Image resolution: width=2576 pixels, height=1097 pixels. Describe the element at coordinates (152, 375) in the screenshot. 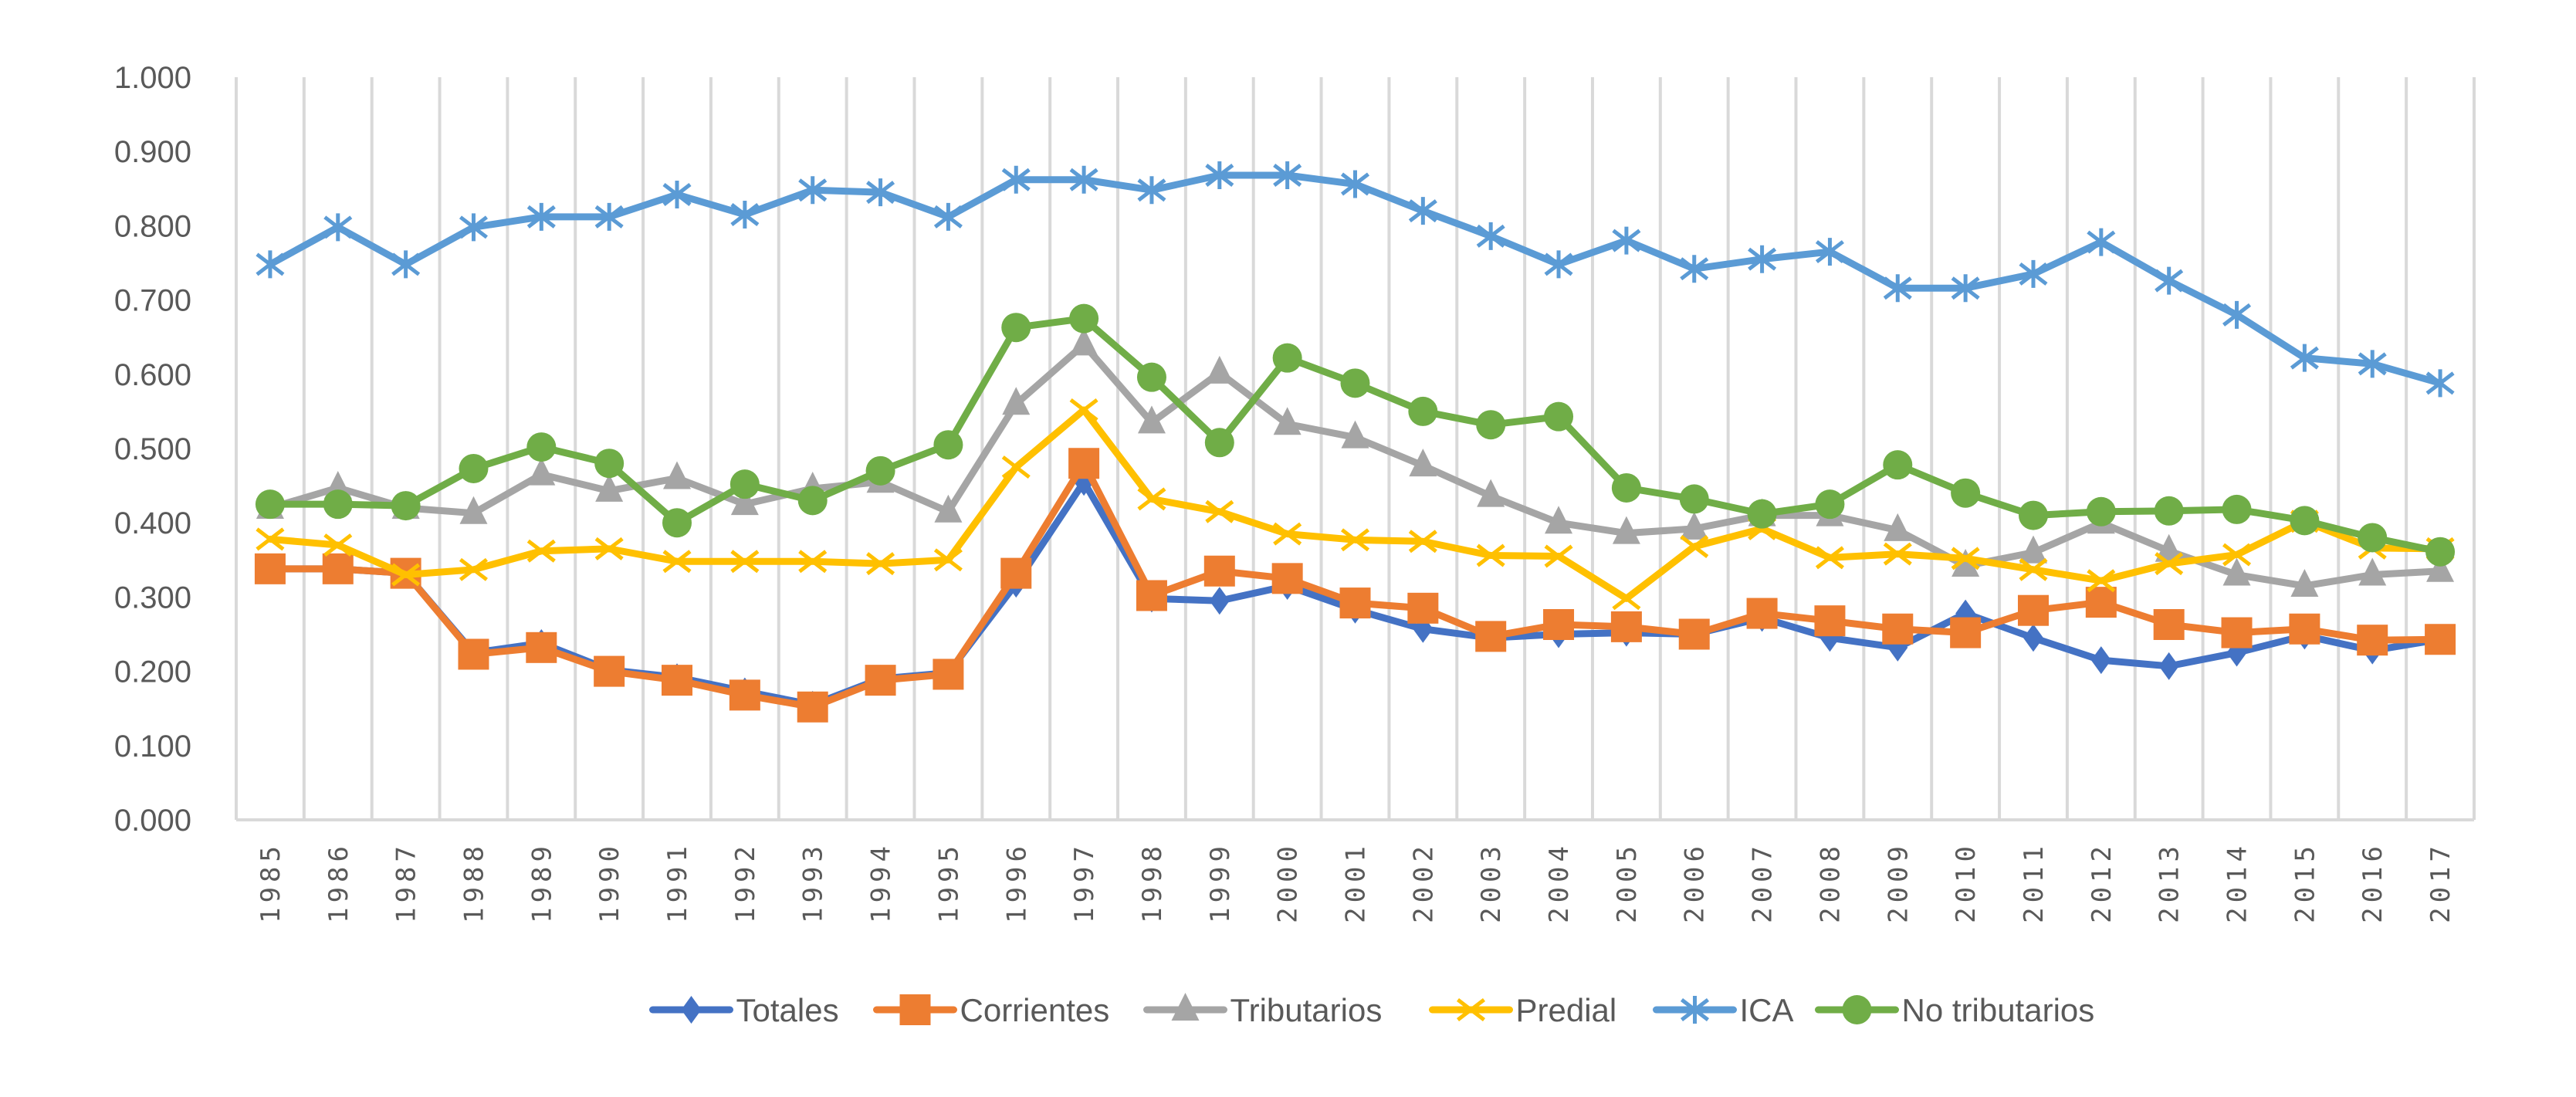

I see `y-tick-label: 0.600` at that location.